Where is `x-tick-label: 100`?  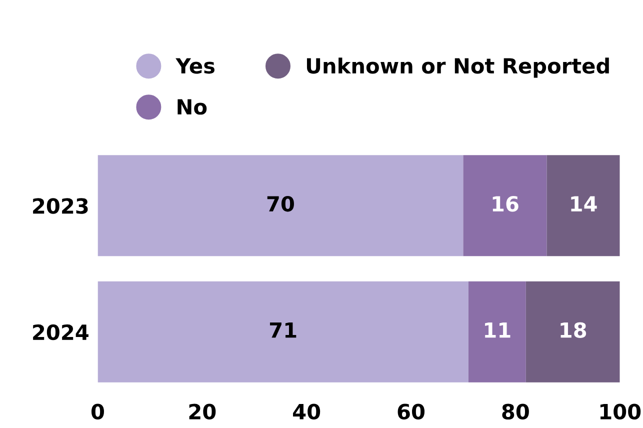
x-tick-label: 100 is located at coordinates (620, 412).